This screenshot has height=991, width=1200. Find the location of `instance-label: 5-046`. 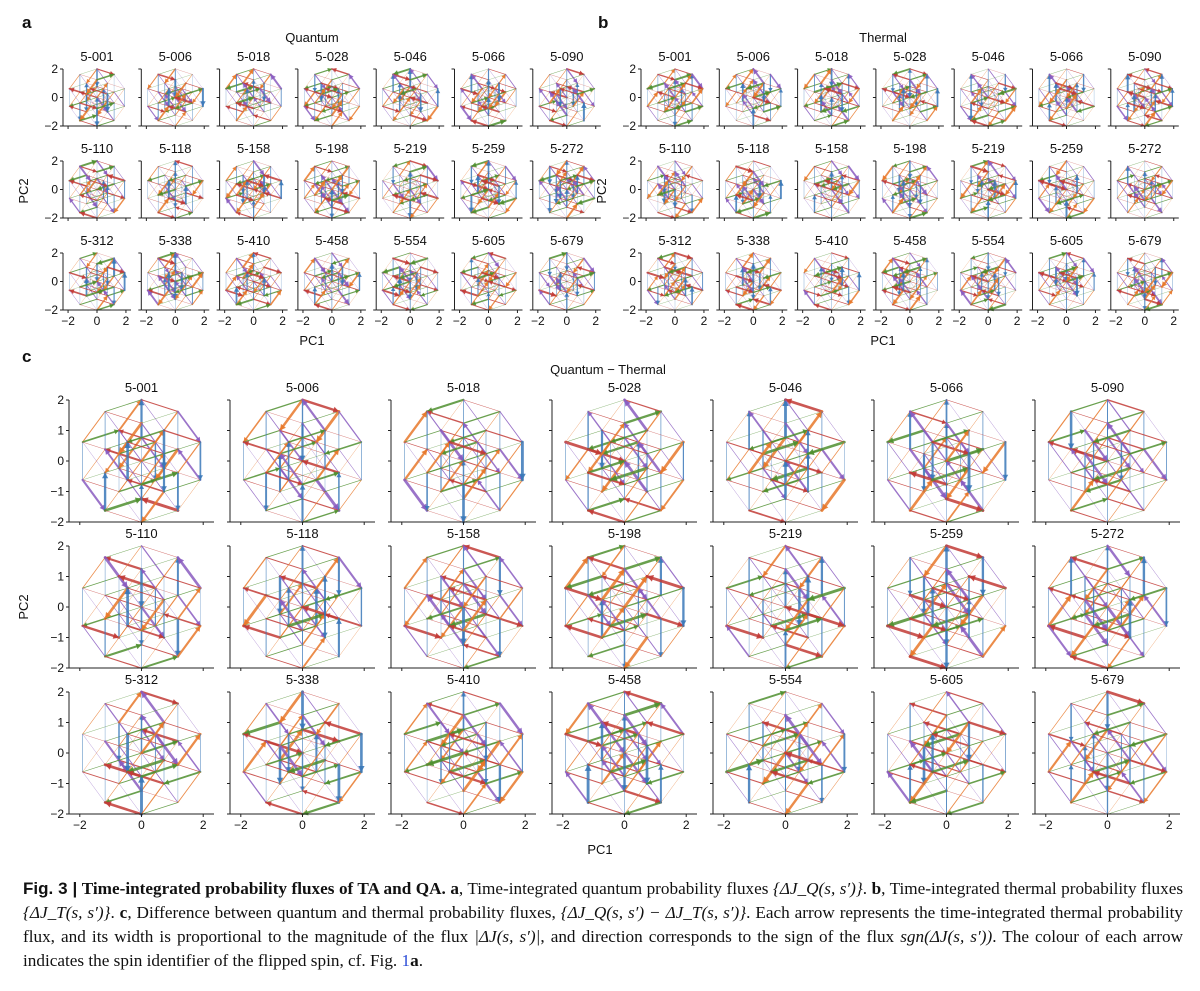

instance-label: 5-046 is located at coordinates (988, 56).